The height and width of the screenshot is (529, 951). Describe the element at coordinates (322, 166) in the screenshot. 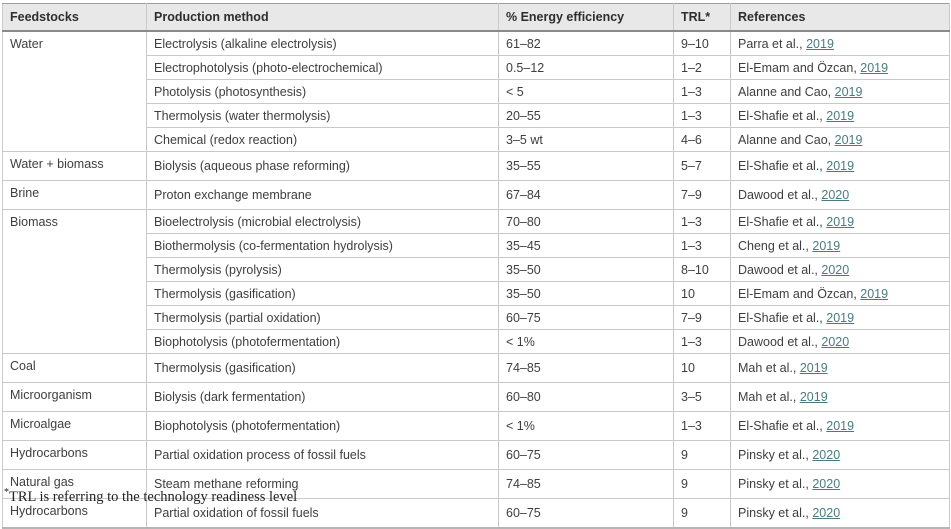

I see `production-method-cell: Biolysis (aqueous phase reforming)` at that location.